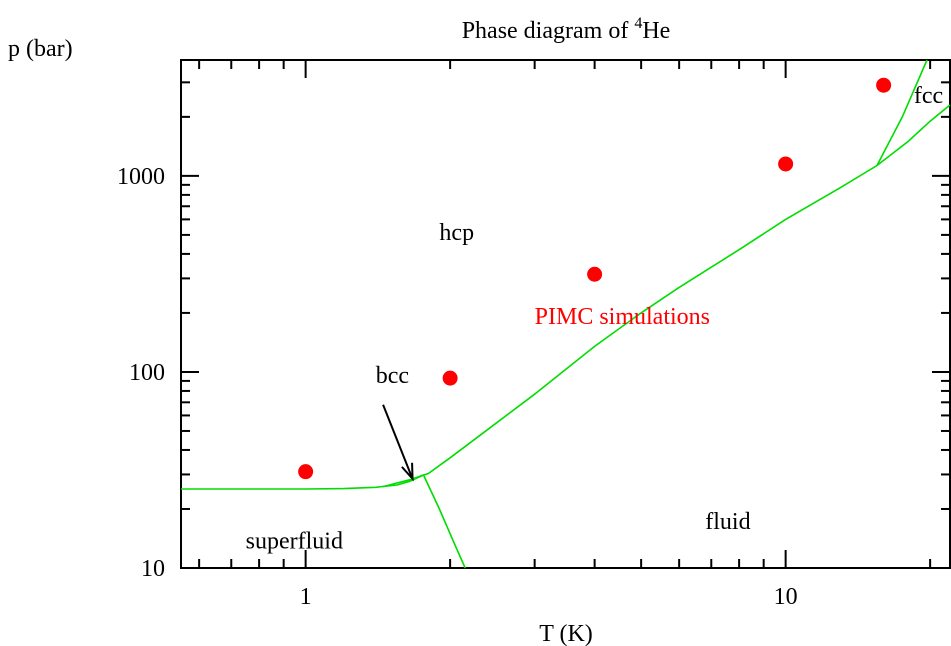  I want to click on x-axis-label: T (K), so click(566, 633).